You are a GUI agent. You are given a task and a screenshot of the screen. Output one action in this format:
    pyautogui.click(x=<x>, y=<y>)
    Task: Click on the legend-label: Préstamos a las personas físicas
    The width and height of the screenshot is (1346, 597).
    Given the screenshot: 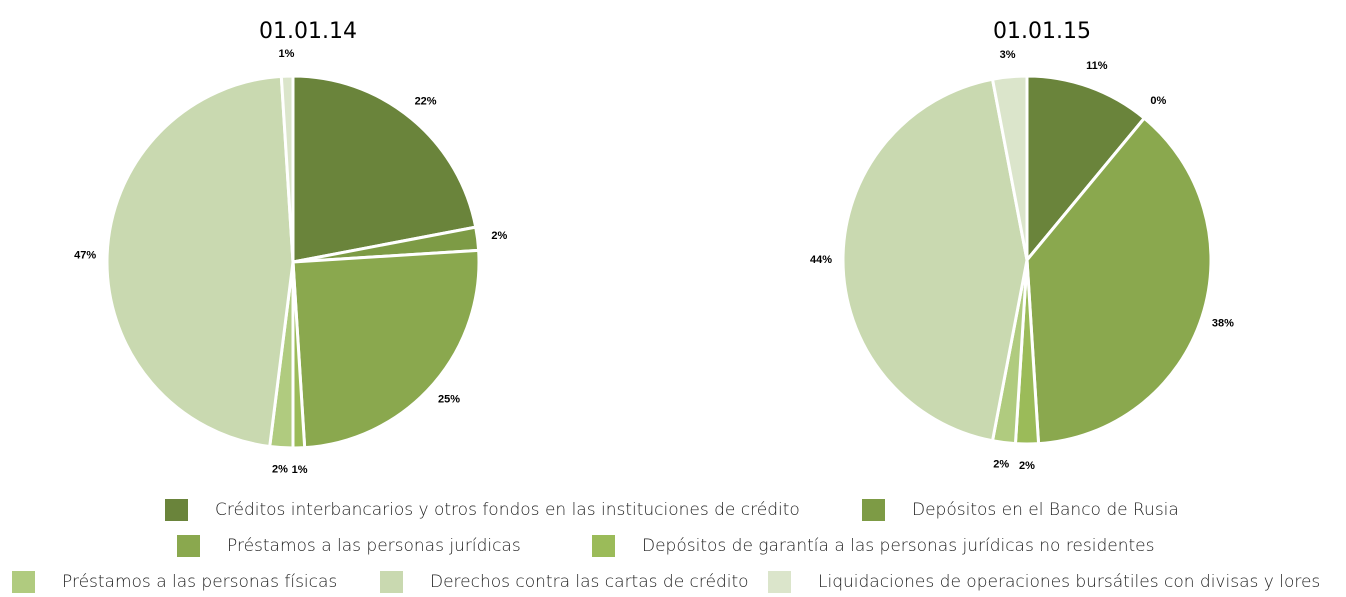 What is the action you would take?
    pyautogui.click(x=199, y=582)
    